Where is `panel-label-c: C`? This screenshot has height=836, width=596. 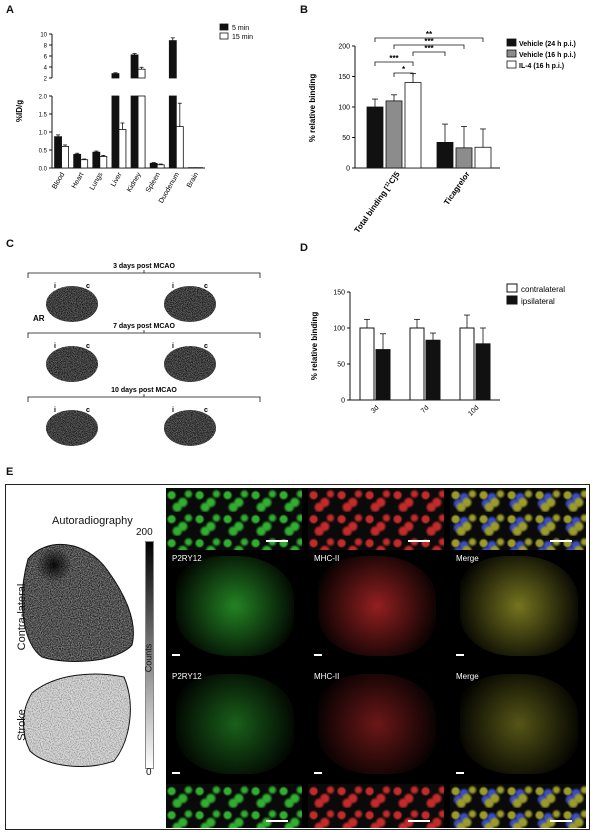
panel-label-c: C is located at coordinates (10, 244).